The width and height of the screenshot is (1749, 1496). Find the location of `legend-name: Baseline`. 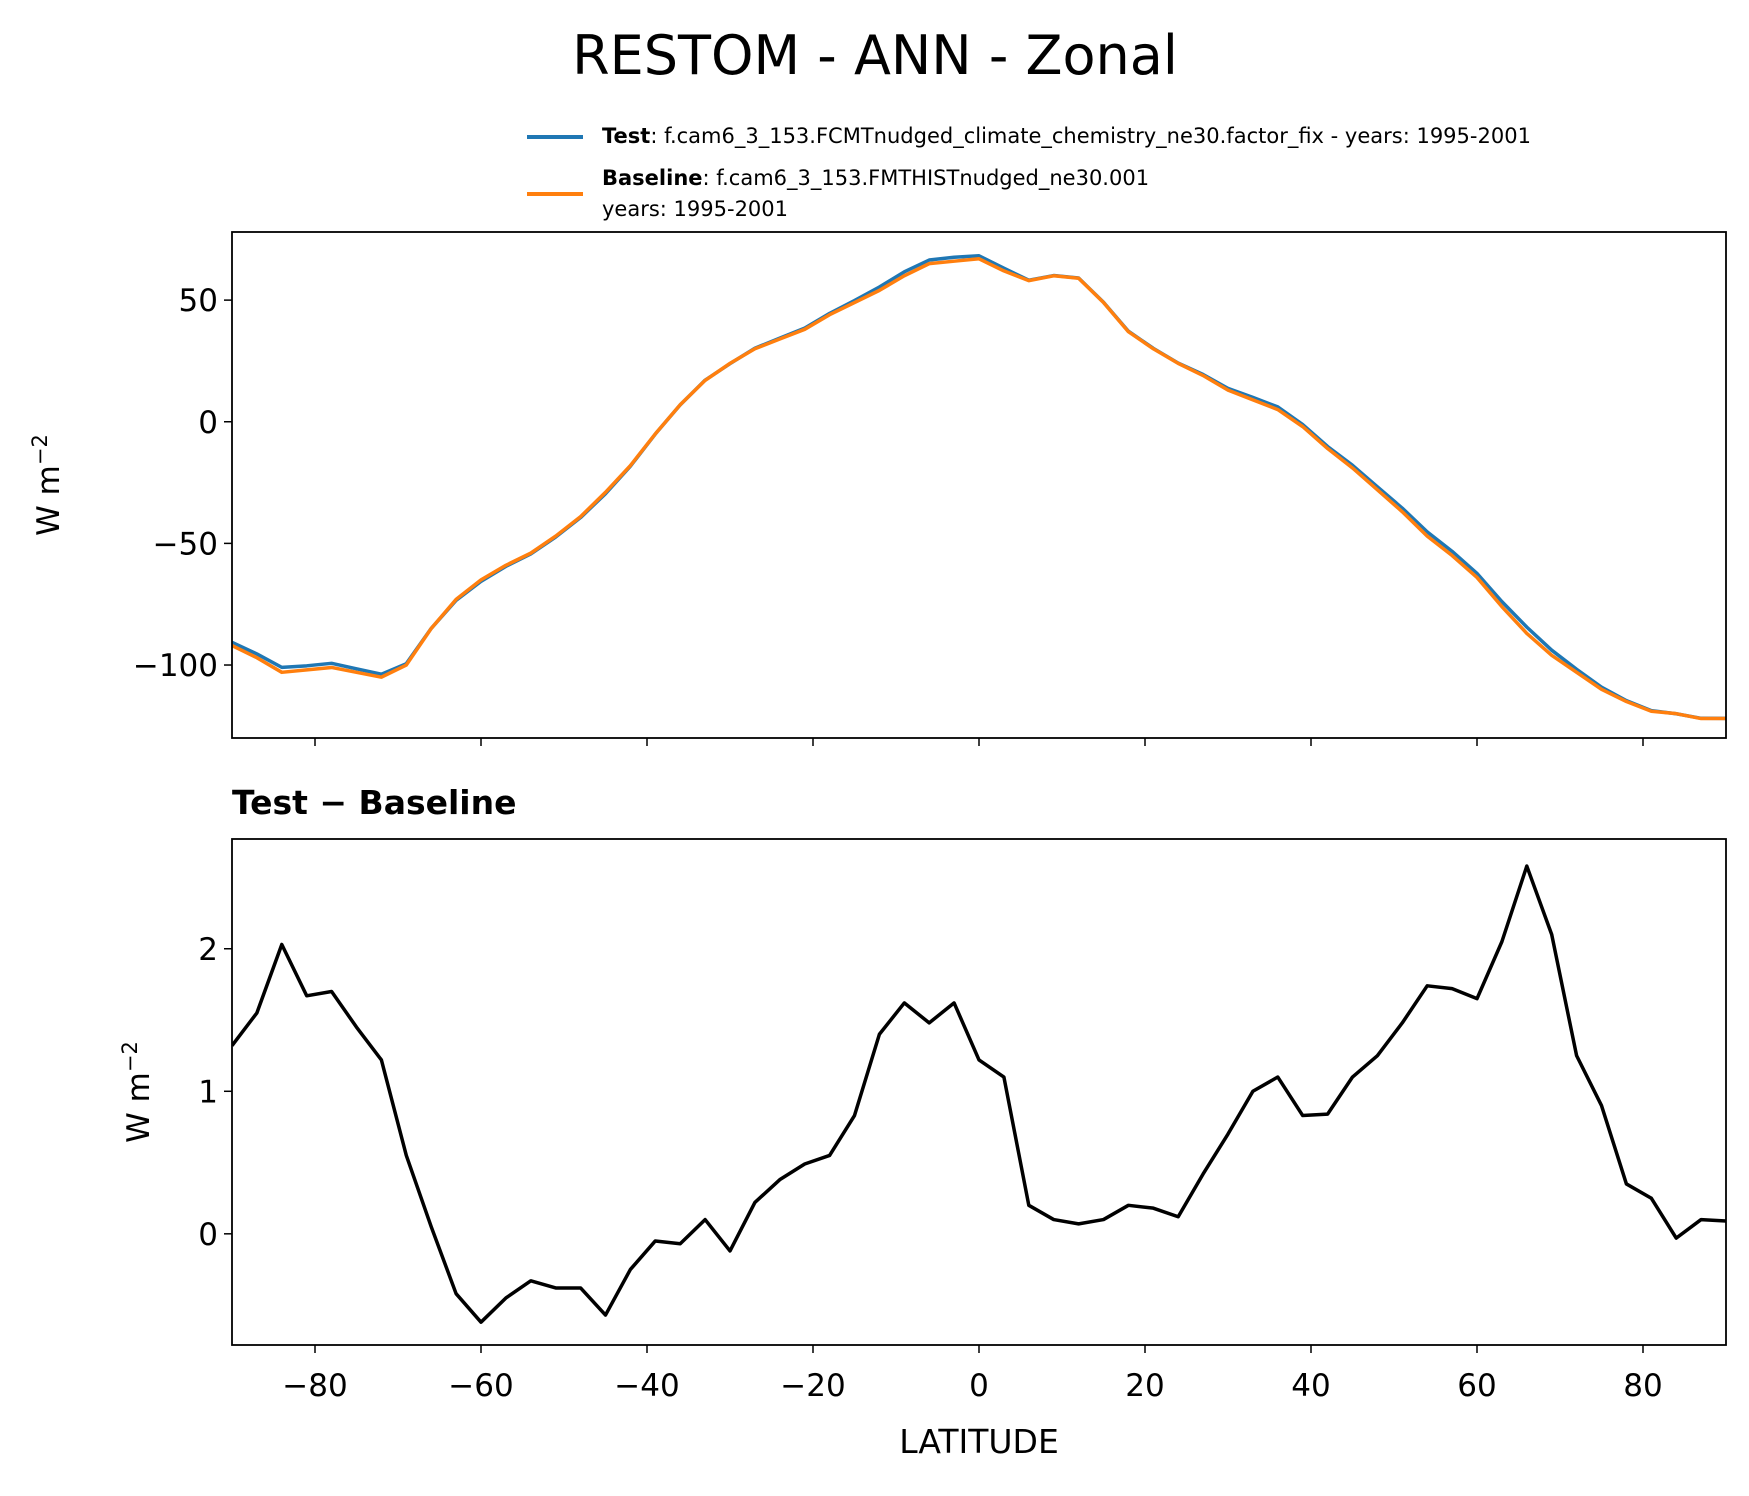

legend-name: Baseline is located at coordinates (652, 178).